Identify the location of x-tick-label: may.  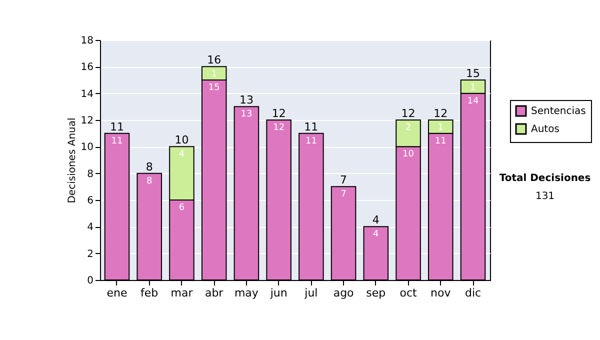
(246, 293).